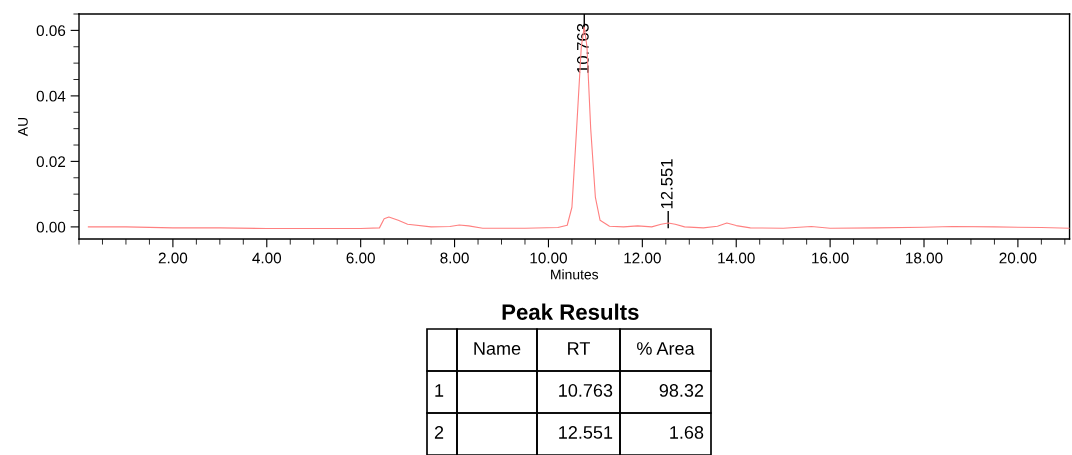 The height and width of the screenshot is (455, 1072). Describe the element at coordinates (173, 258) in the screenshot. I see `x-tick-label: 2.00` at that location.